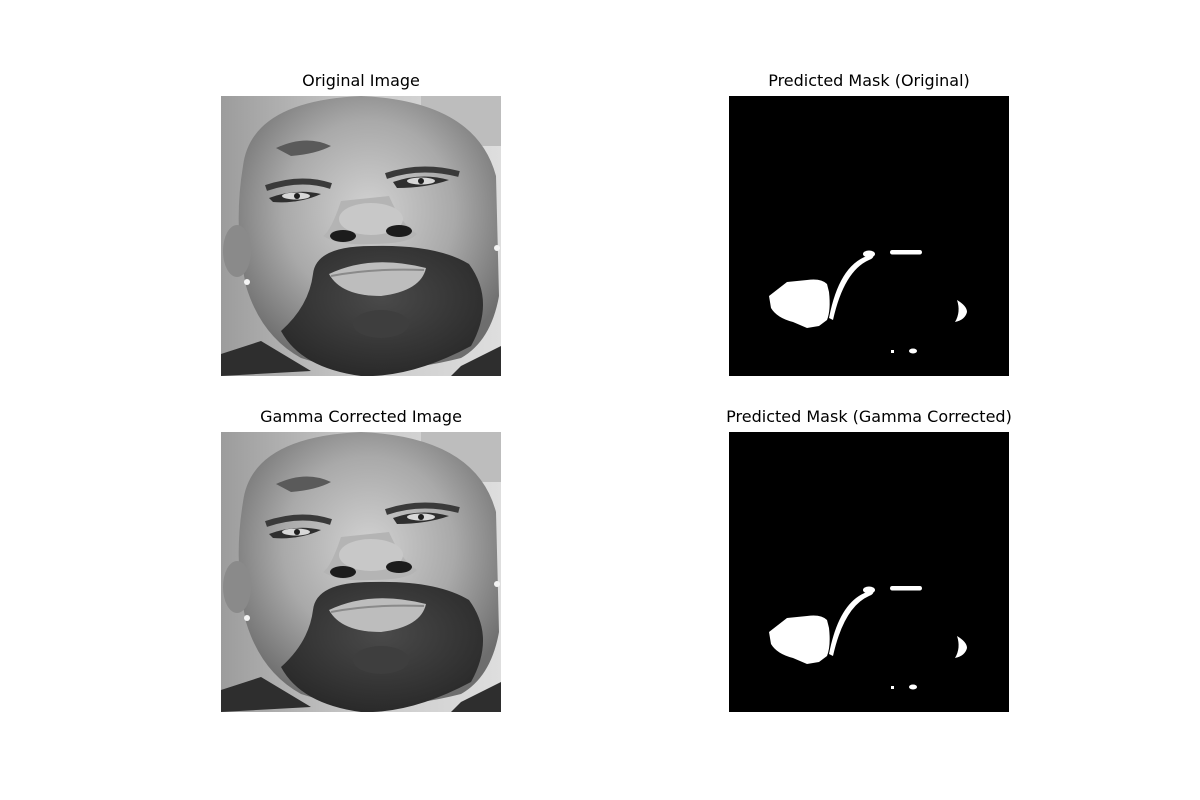 This screenshot has height=800, width=1200. Describe the element at coordinates (869, 416) in the screenshot. I see `panel-title: Predicted Mask (Gamma Corrected)` at that location.